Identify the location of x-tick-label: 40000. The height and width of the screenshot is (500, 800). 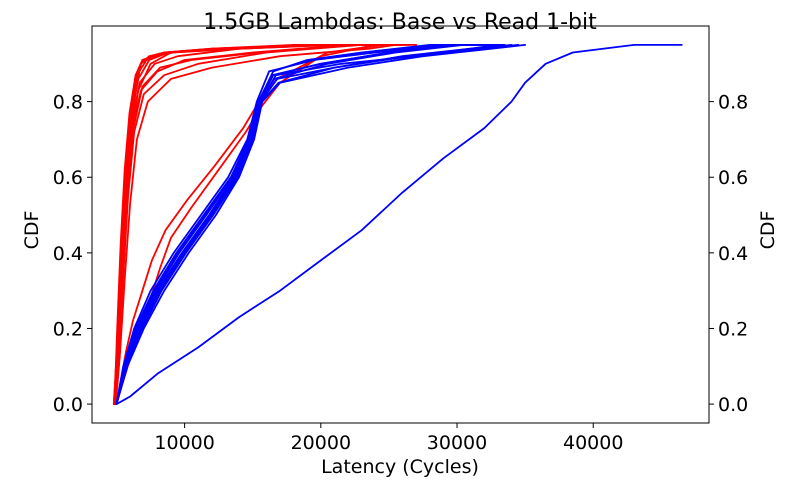
(593, 443).